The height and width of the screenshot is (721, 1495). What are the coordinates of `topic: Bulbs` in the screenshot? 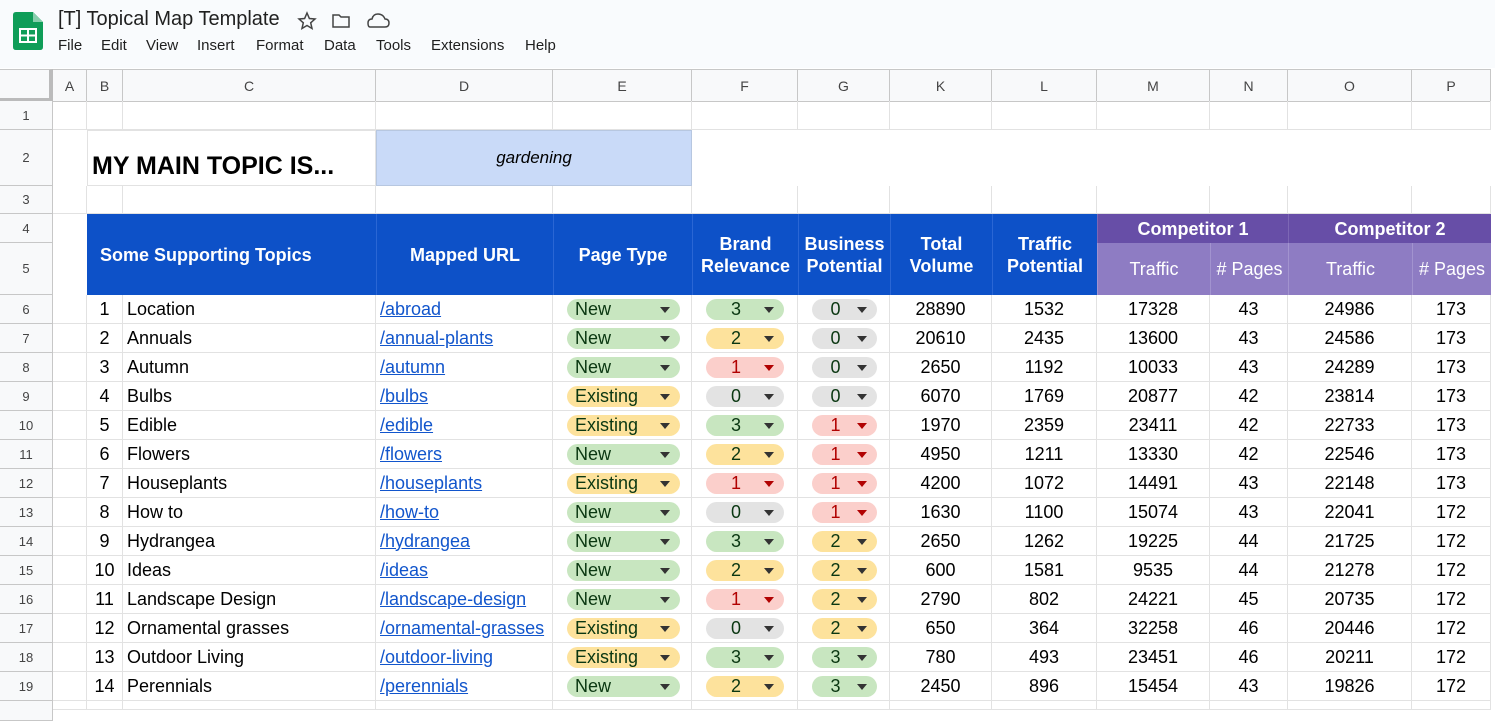 It's located at (249, 396).